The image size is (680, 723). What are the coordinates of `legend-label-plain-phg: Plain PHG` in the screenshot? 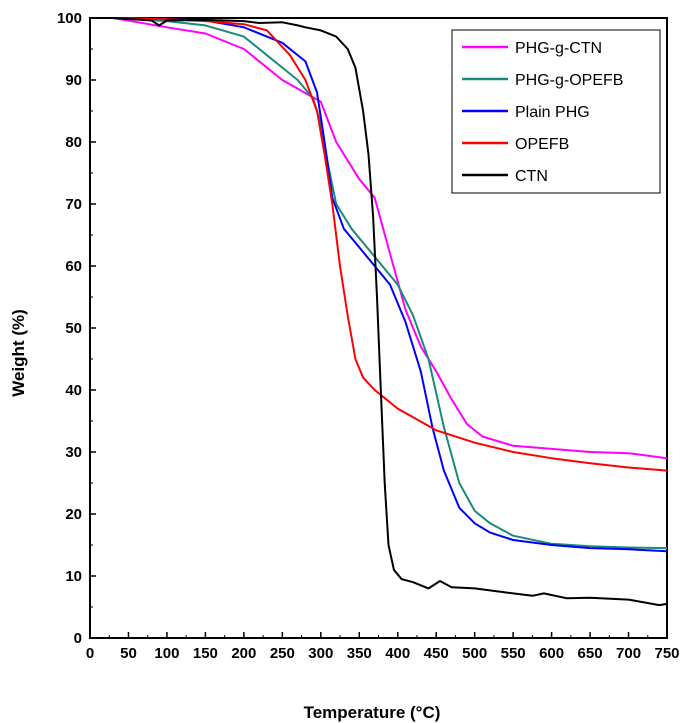 It's located at (552, 112).